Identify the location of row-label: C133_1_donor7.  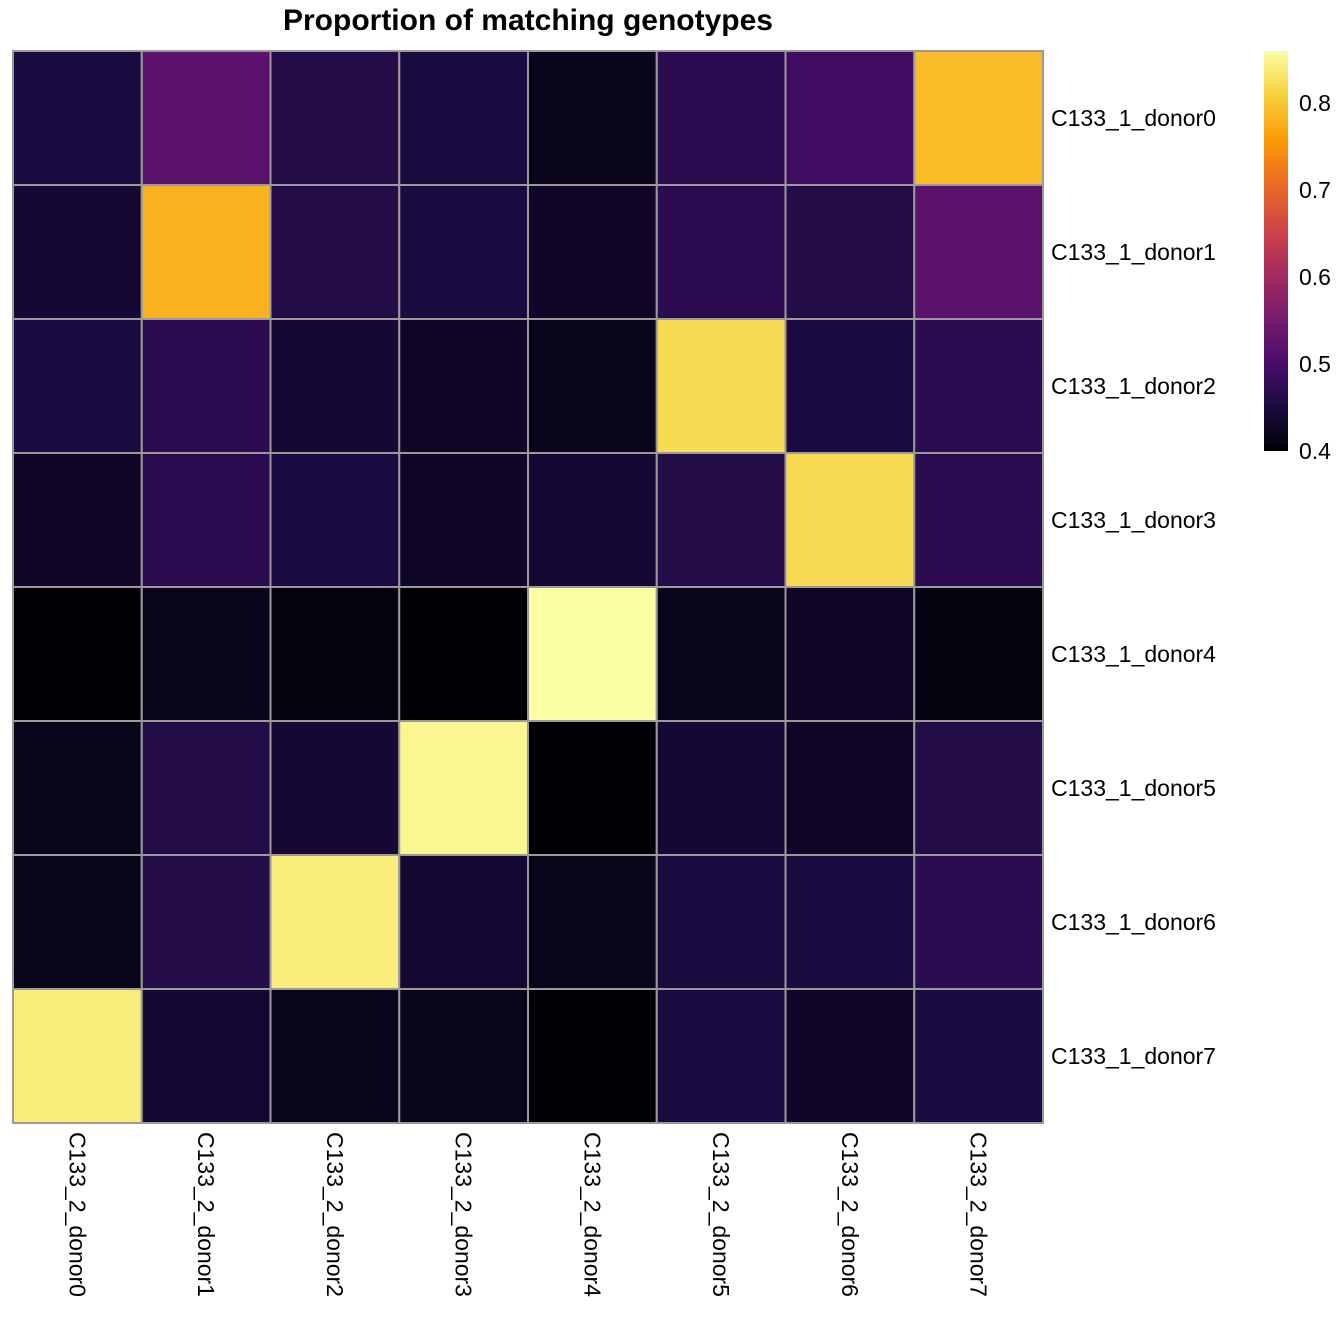
(1133, 1056).